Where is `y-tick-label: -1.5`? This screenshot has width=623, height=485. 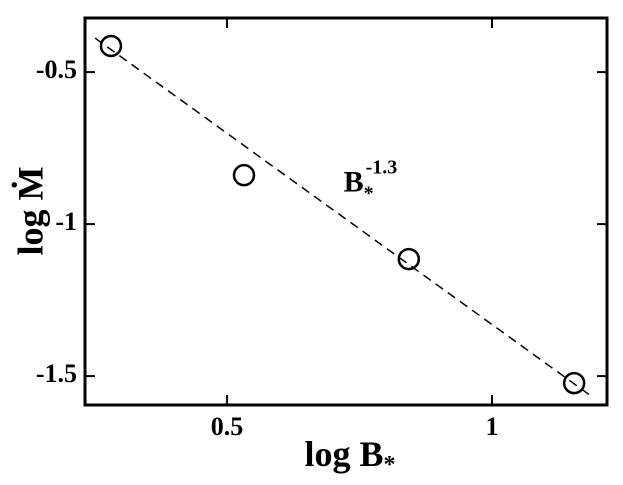 y-tick-label: -1.5 is located at coordinates (56, 373).